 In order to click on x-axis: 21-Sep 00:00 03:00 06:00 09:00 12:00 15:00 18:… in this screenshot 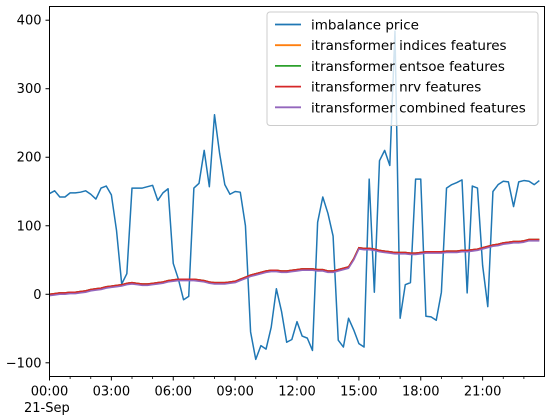, I will do `click(274, 396)`.